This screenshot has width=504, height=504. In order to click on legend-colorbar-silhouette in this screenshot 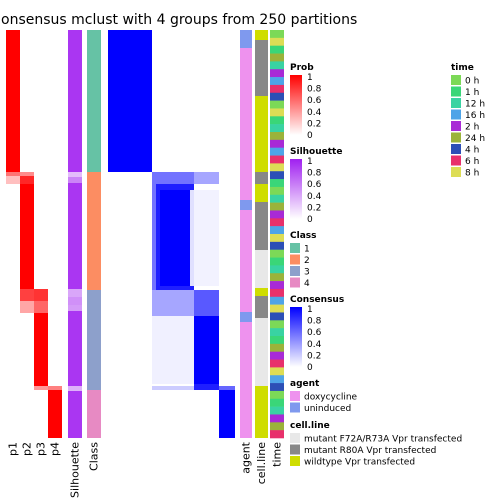, I will do `click(296, 189)`.